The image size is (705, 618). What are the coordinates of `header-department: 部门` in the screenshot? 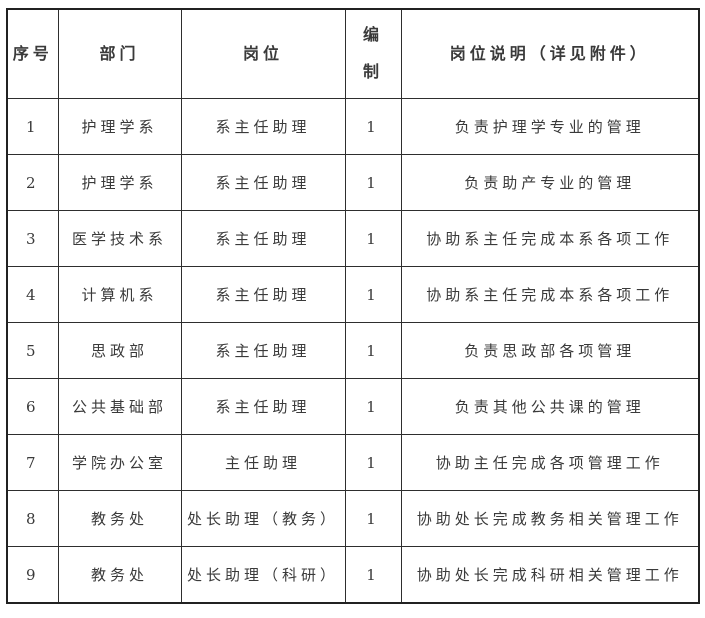 It's located at (119, 53).